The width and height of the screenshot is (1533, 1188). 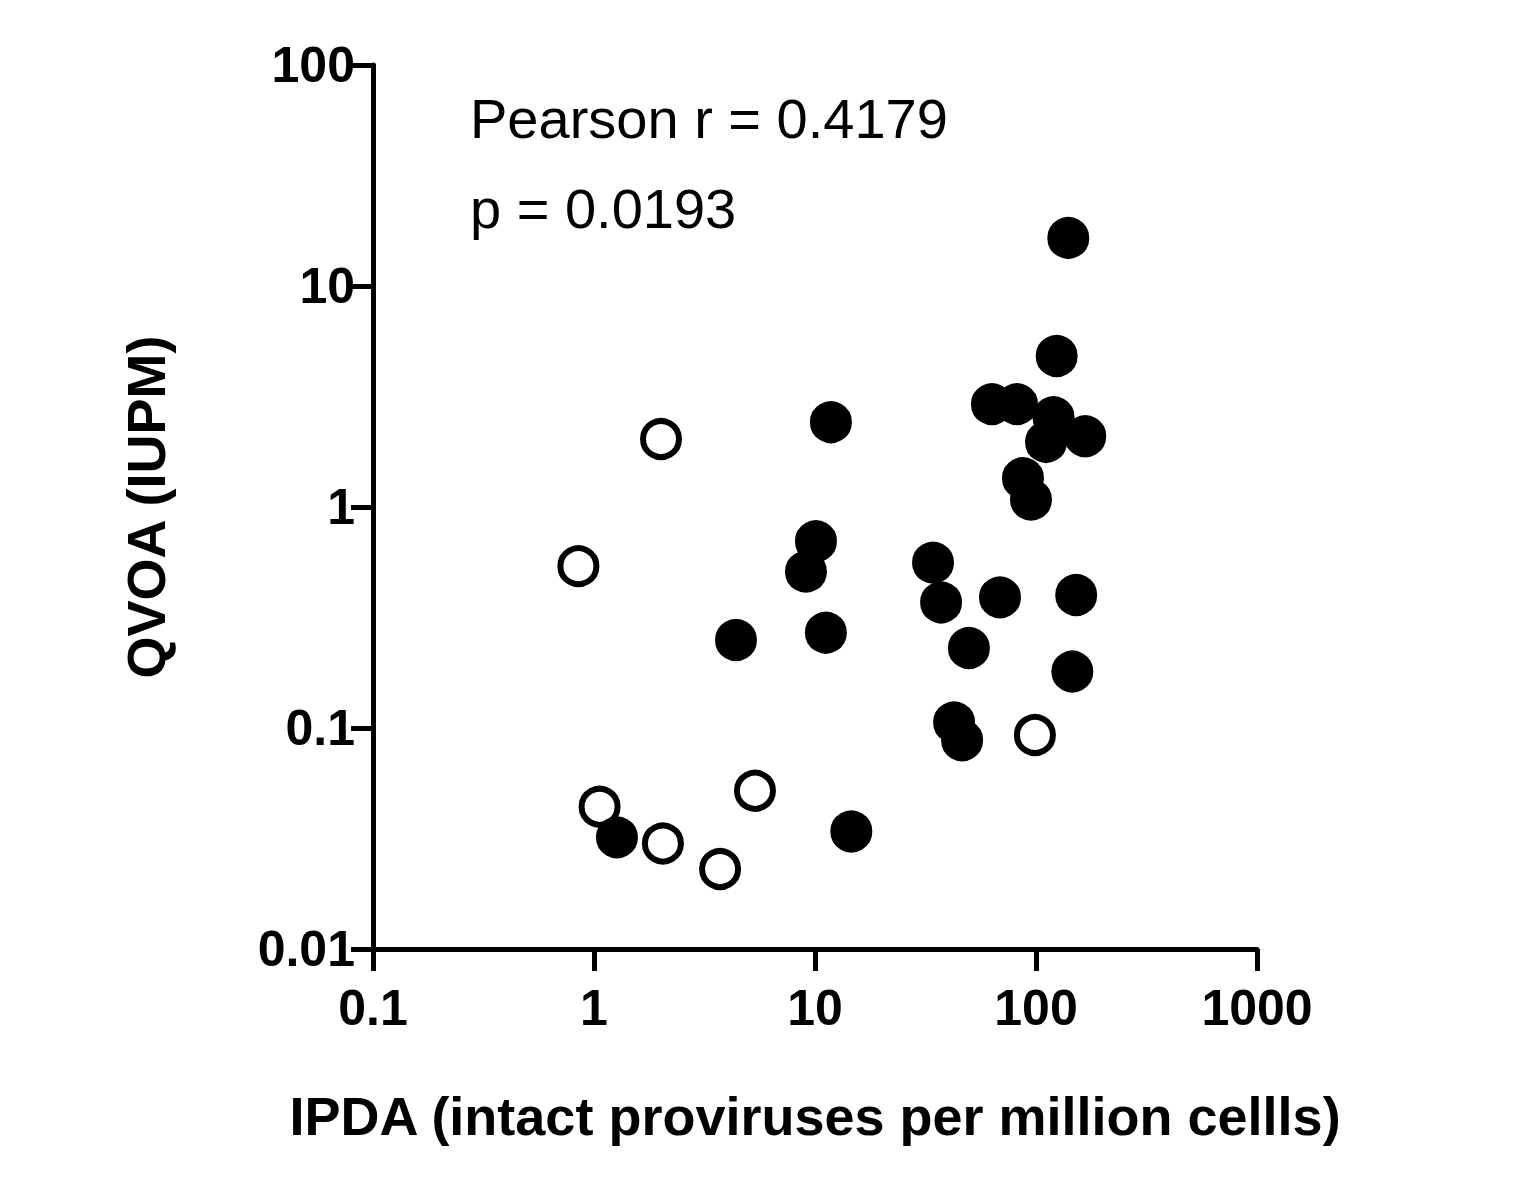 I want to click on x-tick-label: 10, so click(x=815, y=1008).